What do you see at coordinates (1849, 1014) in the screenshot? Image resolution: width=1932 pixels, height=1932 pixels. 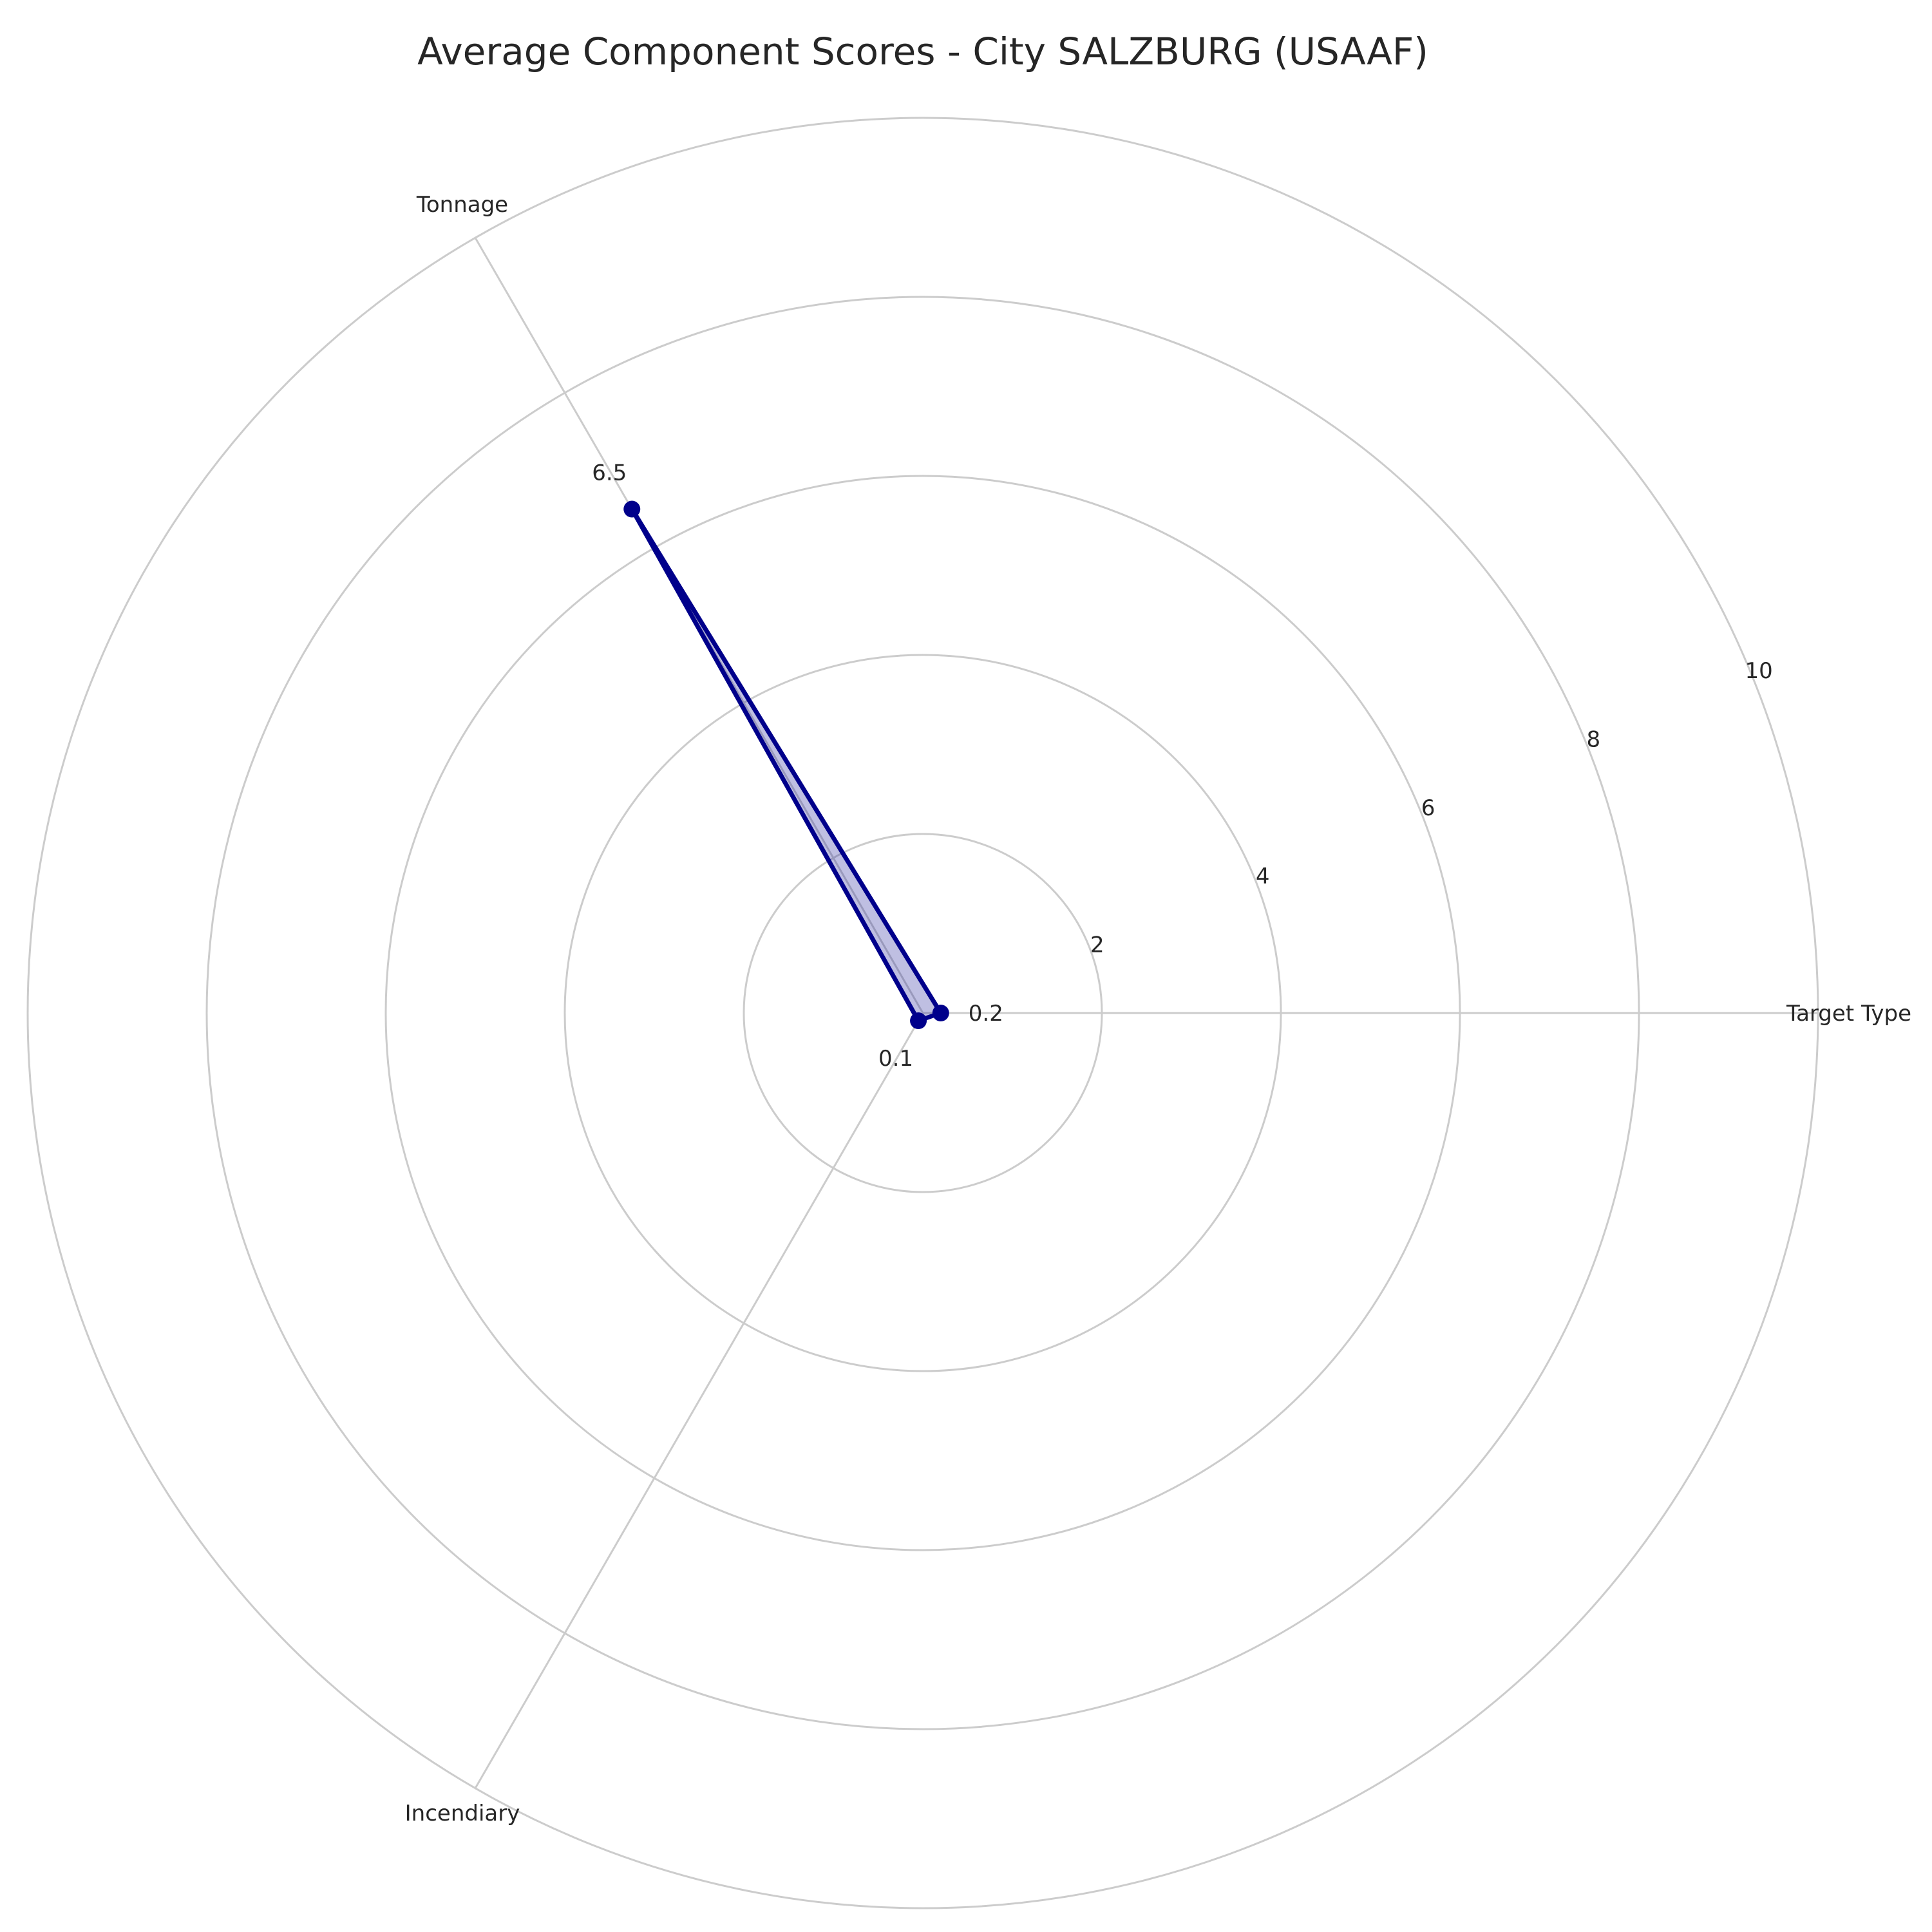 I see `axis-label-target-type: Target Type` at bounding box center [1849, 1014].